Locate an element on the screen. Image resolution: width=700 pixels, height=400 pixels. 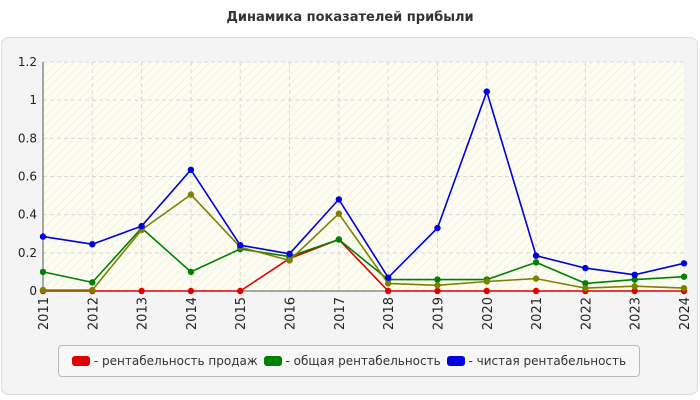
legend-label: - рентабельность продаж is located at coordinates (175, 361).